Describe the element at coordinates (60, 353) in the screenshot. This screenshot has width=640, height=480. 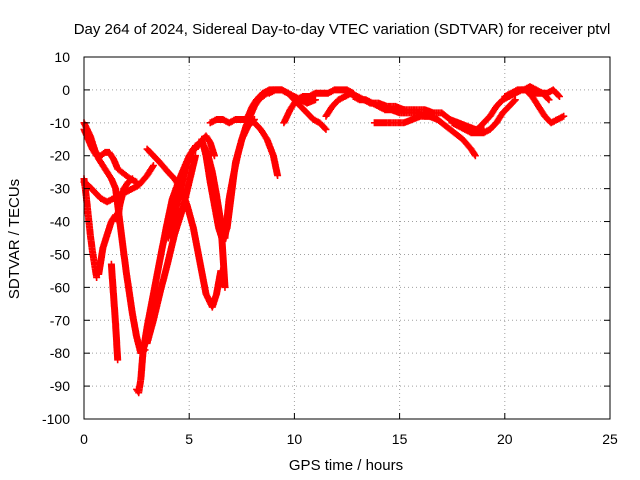
I see `y-tick-label: -80` at that location.